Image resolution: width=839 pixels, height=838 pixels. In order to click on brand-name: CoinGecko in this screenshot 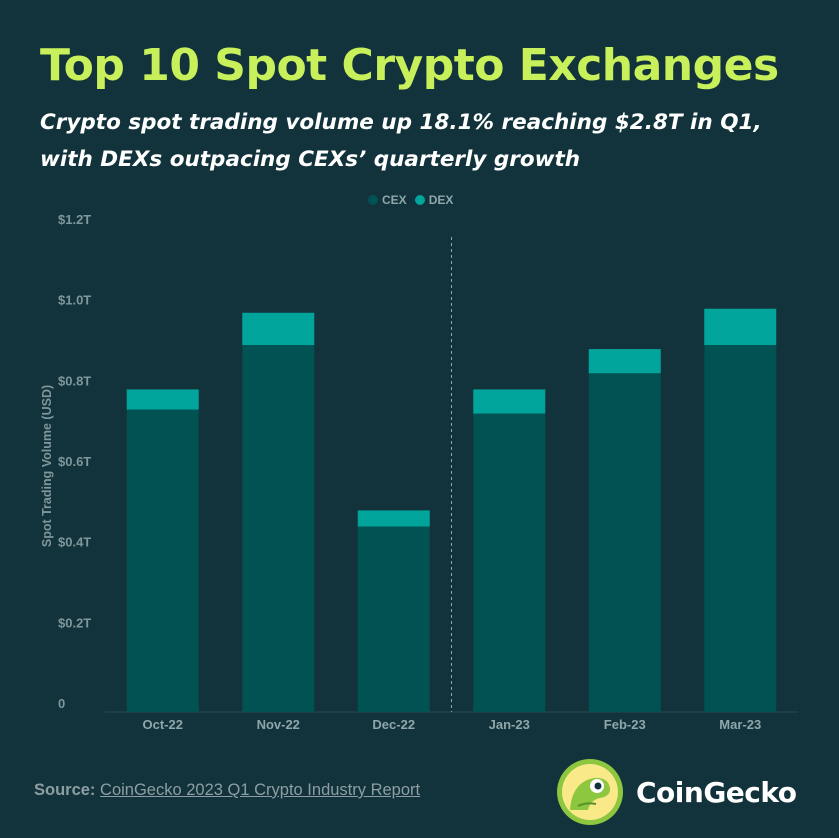, I will do `click(716, 792)`.